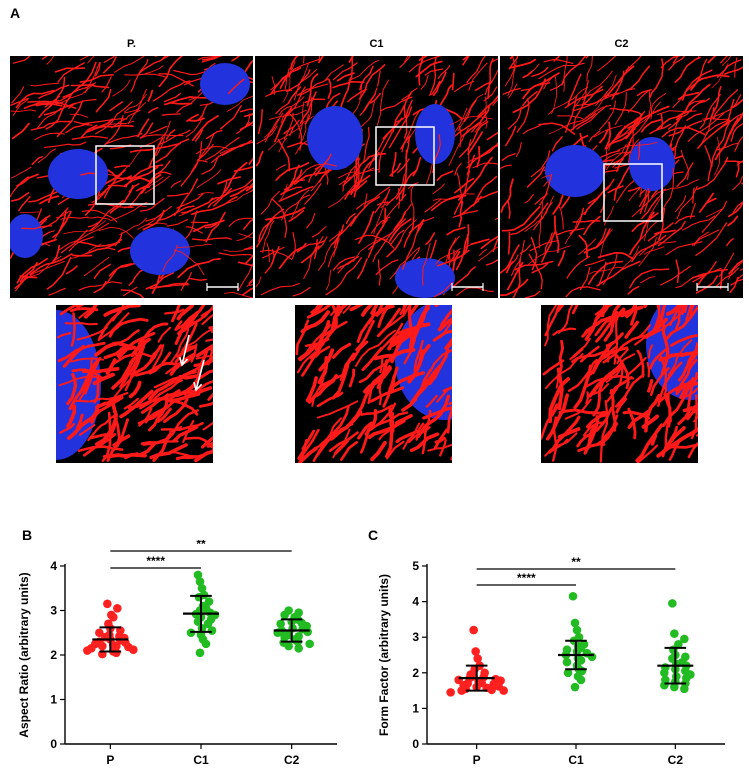  What do you see at coordinates (183, 362) in the screenshot?
I see `arrow-head` at bounding box center [183, 362].